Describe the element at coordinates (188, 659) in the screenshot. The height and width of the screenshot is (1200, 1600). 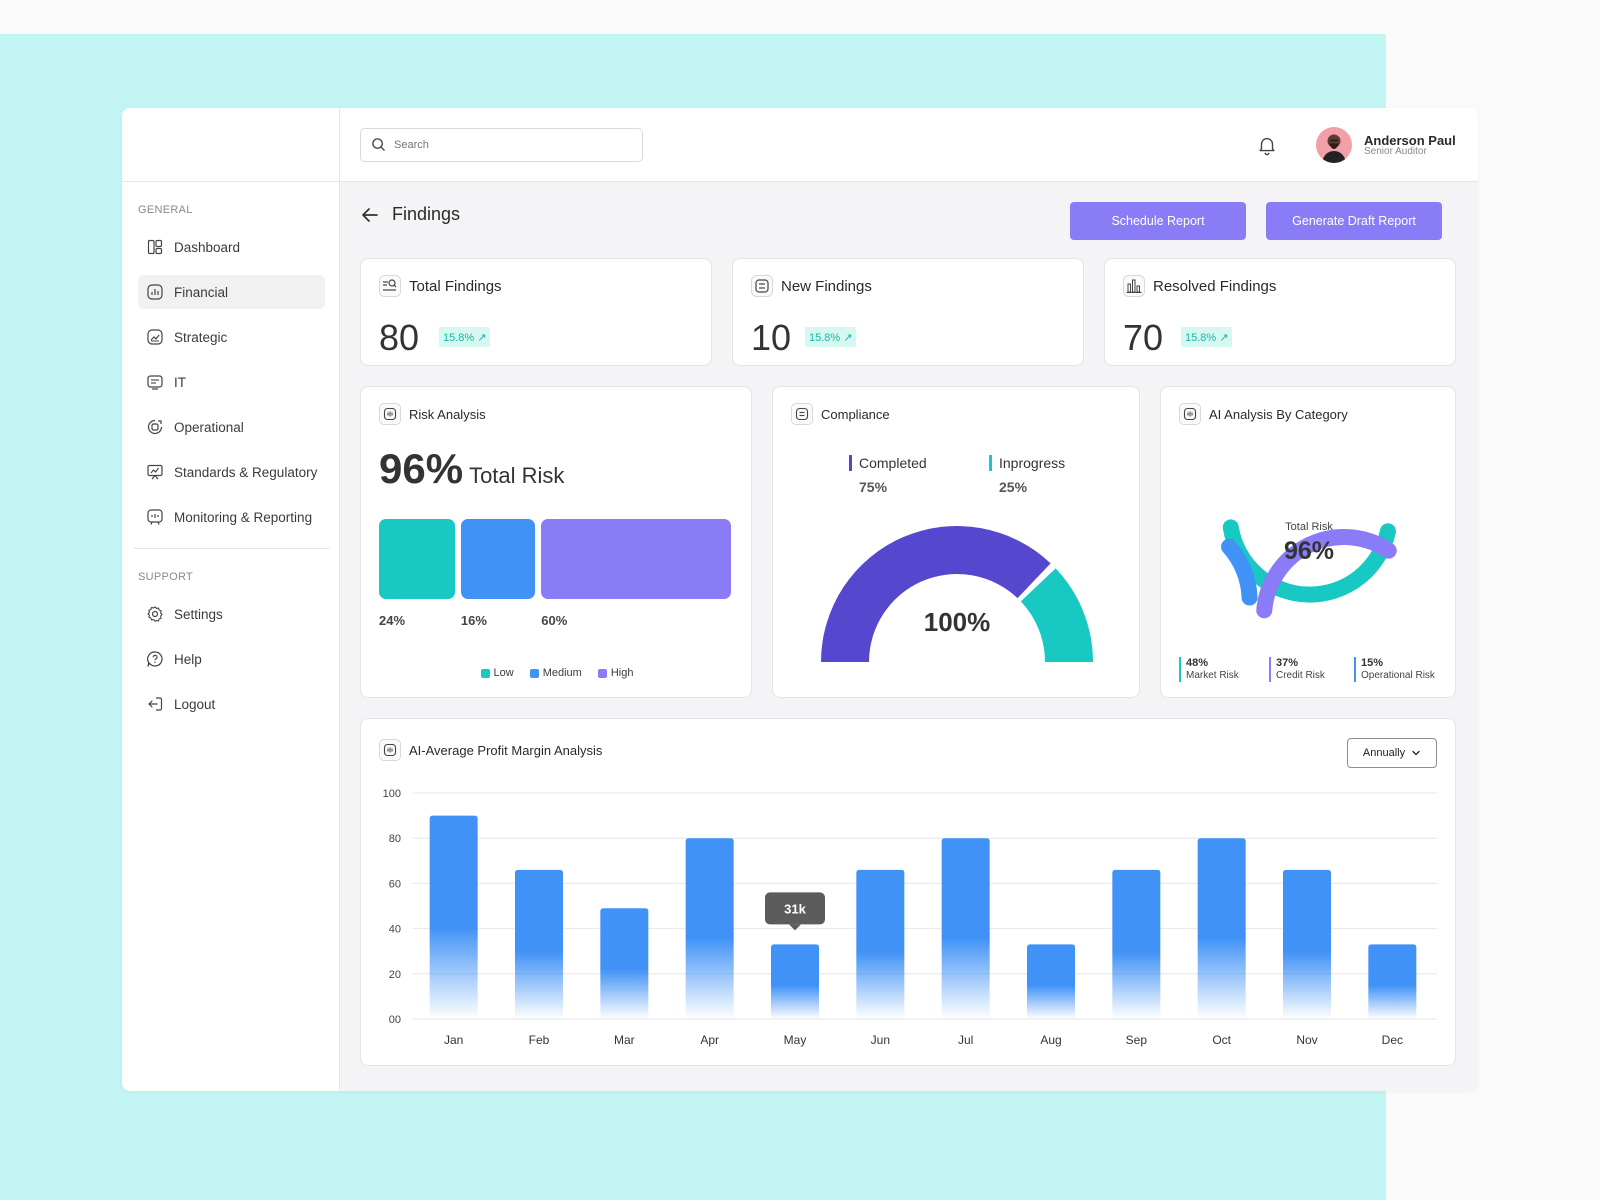
I see `sidebar-item-label: Help` at that location.